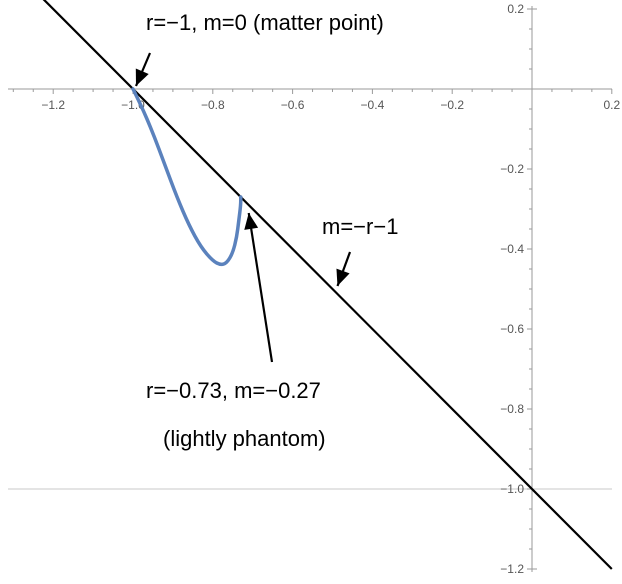  Describe the element at coordinates (187, 177) in the screenshot. I see `trajectory-curve` at that location.